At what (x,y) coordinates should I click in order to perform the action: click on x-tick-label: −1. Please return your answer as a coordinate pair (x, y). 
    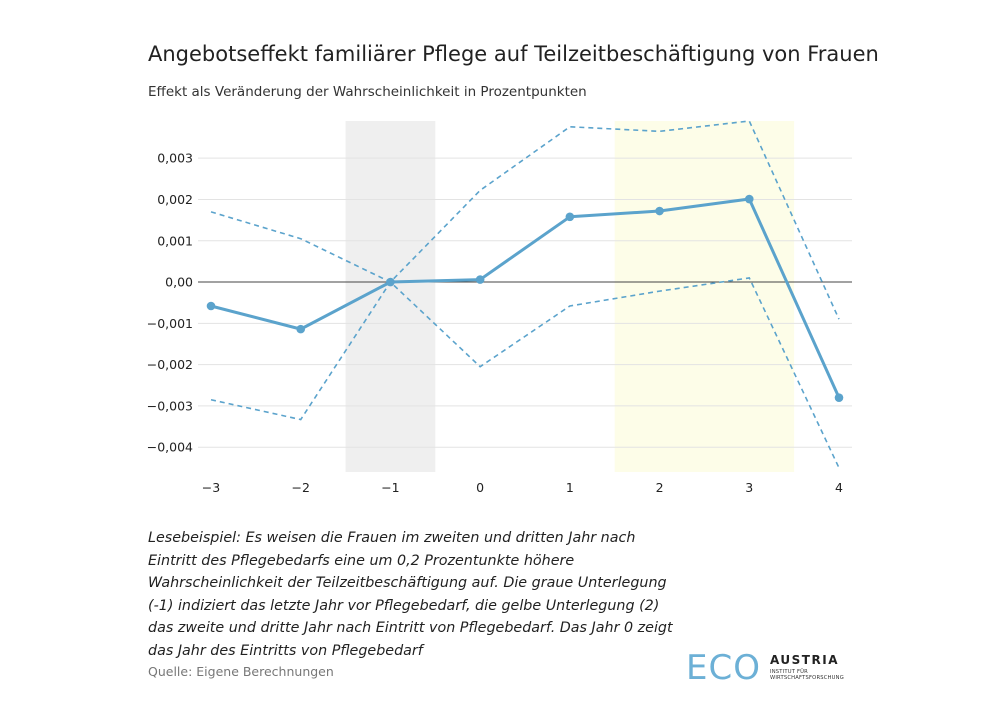
    Looking at the image, I should click on (390, 487).